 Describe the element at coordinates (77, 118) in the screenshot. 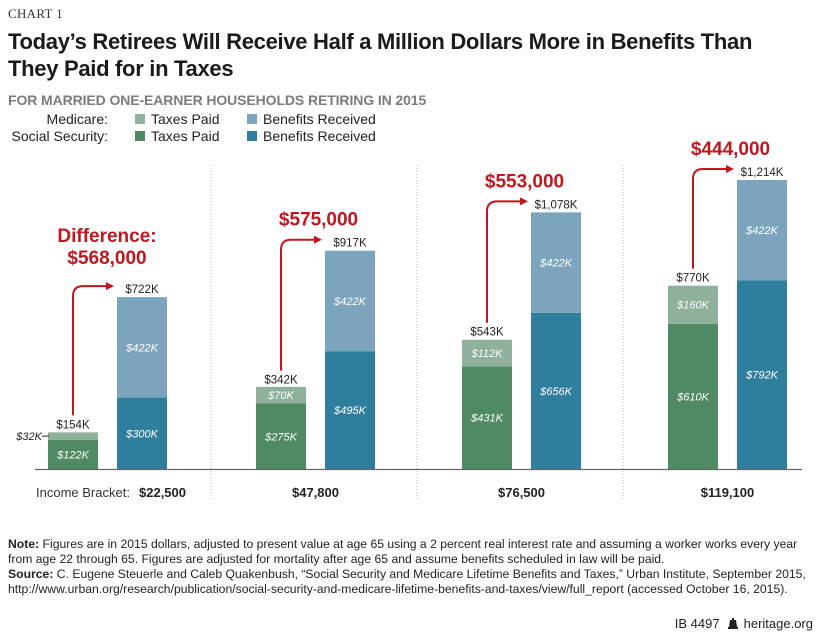

I see `legend-group-label: Medicare:` at that location.